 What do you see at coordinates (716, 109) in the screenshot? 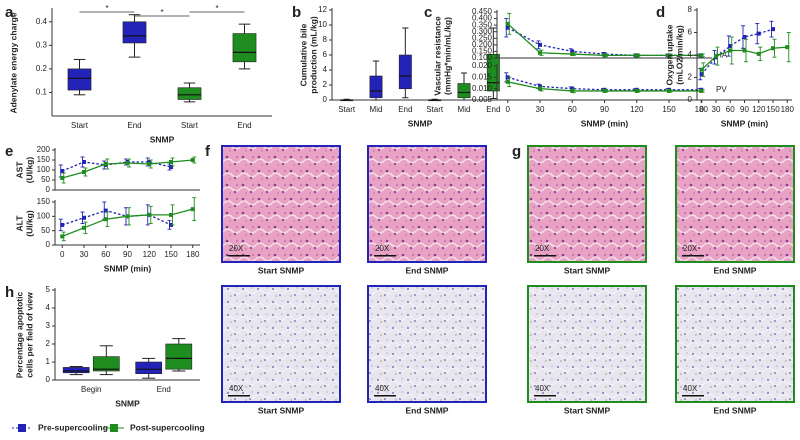
I see `x-tick-label: 30` at bounding box center [716, 109].